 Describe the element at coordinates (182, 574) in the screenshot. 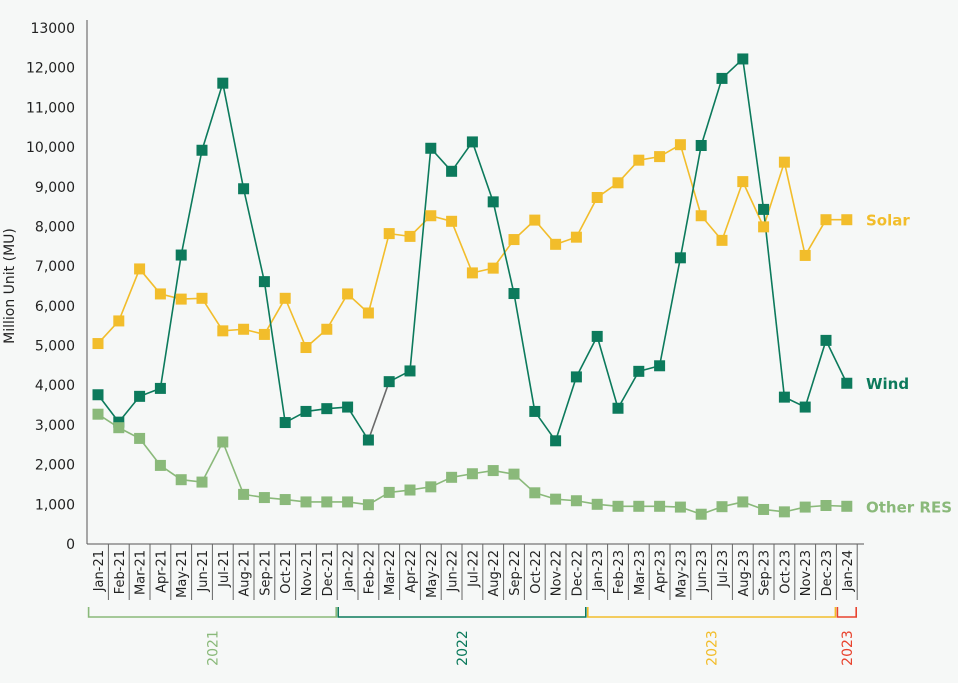

I see `x-tick-label: May-21` at that location.